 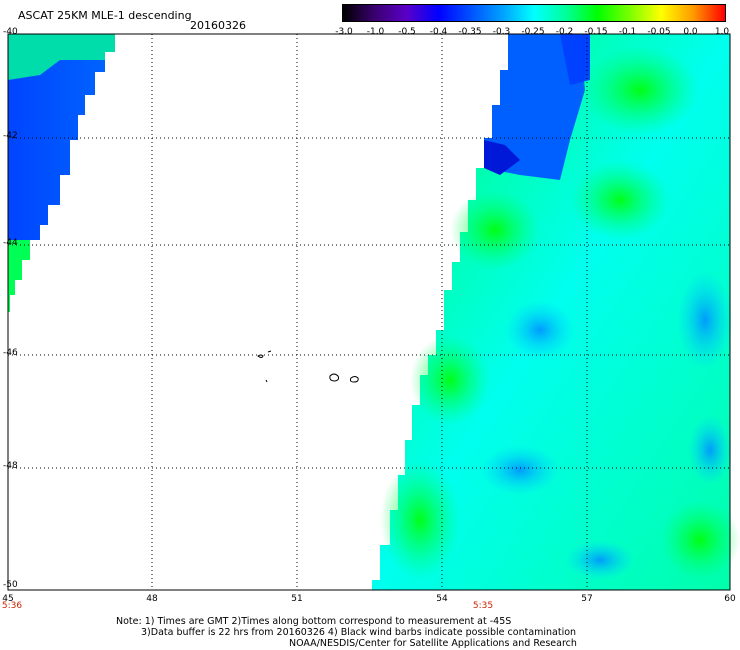 What do you see at coordinates (10, 585) in the screenshot?
I see `lat-label: -50` at bounding box center [10, 585].